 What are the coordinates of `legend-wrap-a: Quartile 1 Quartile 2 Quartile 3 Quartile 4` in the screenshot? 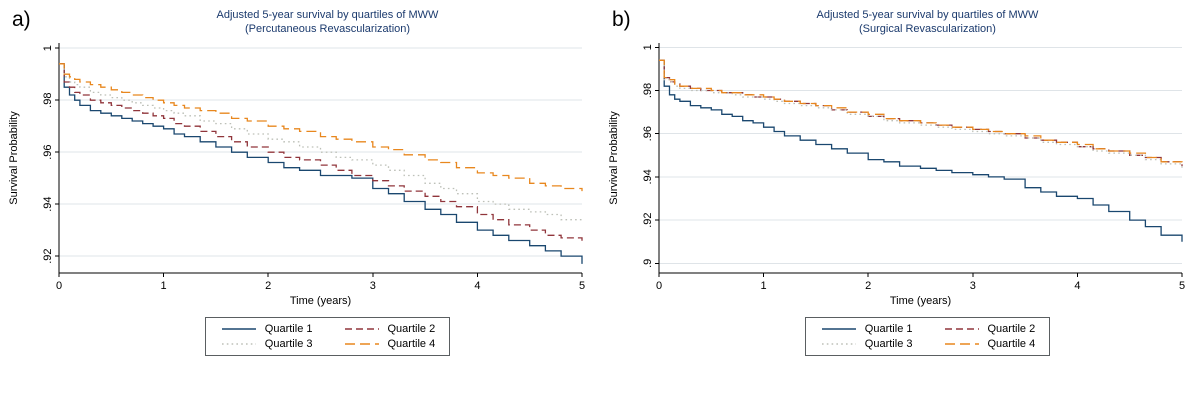 It's located at (300, 336).